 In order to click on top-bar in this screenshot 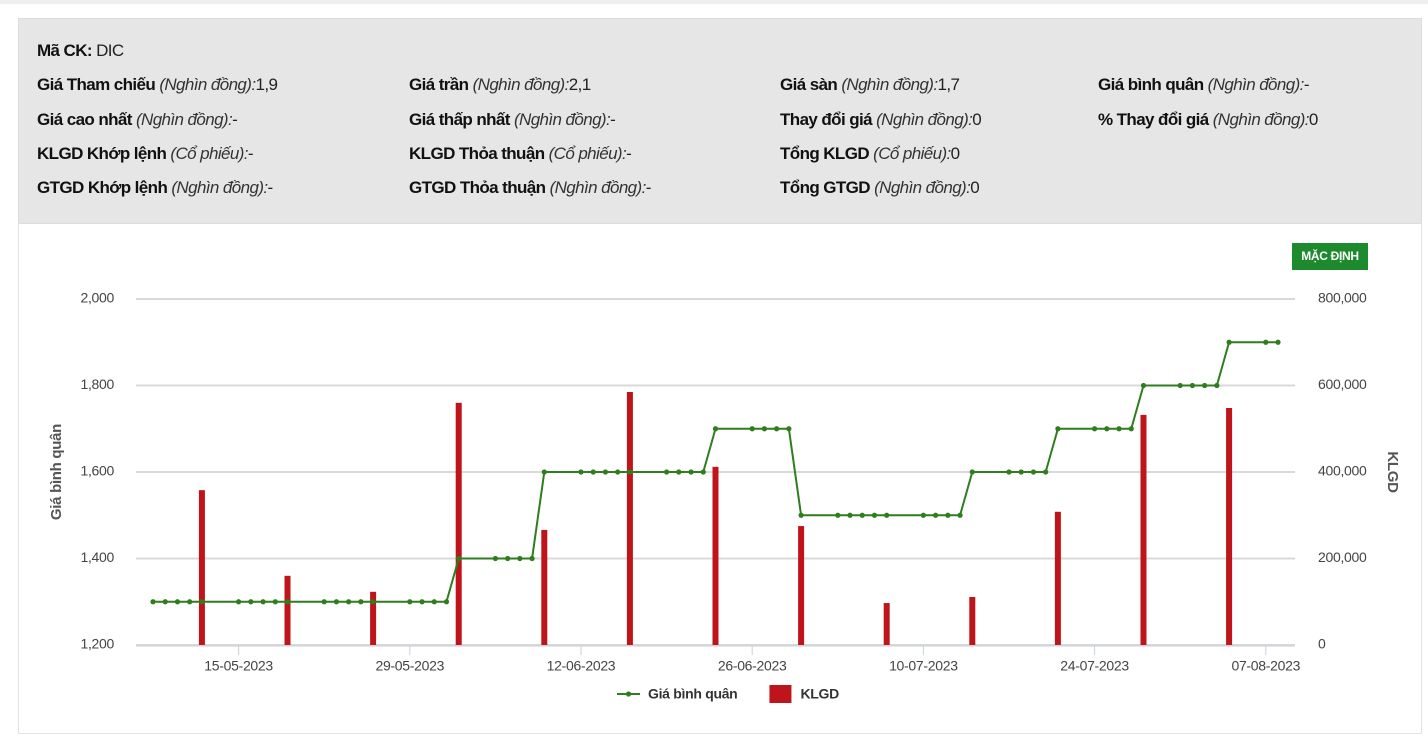, I will do `click(714, 2)`.